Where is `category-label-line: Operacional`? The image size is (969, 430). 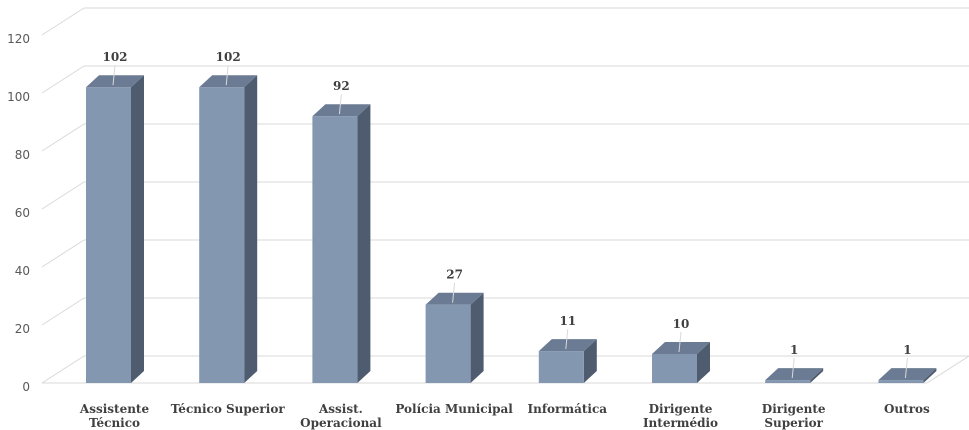 category-label-line: Operacional is located at coordinates (341, 423).